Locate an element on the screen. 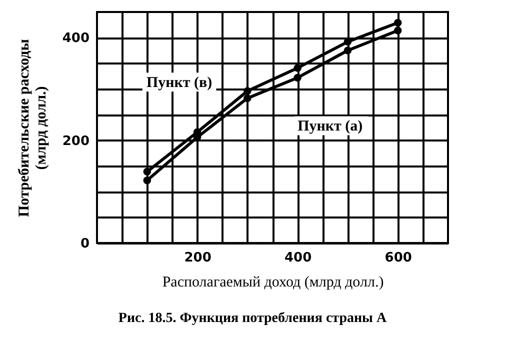  text: Рис. 18.5. Функция потребления страны А is located at coordinates (253, 318).